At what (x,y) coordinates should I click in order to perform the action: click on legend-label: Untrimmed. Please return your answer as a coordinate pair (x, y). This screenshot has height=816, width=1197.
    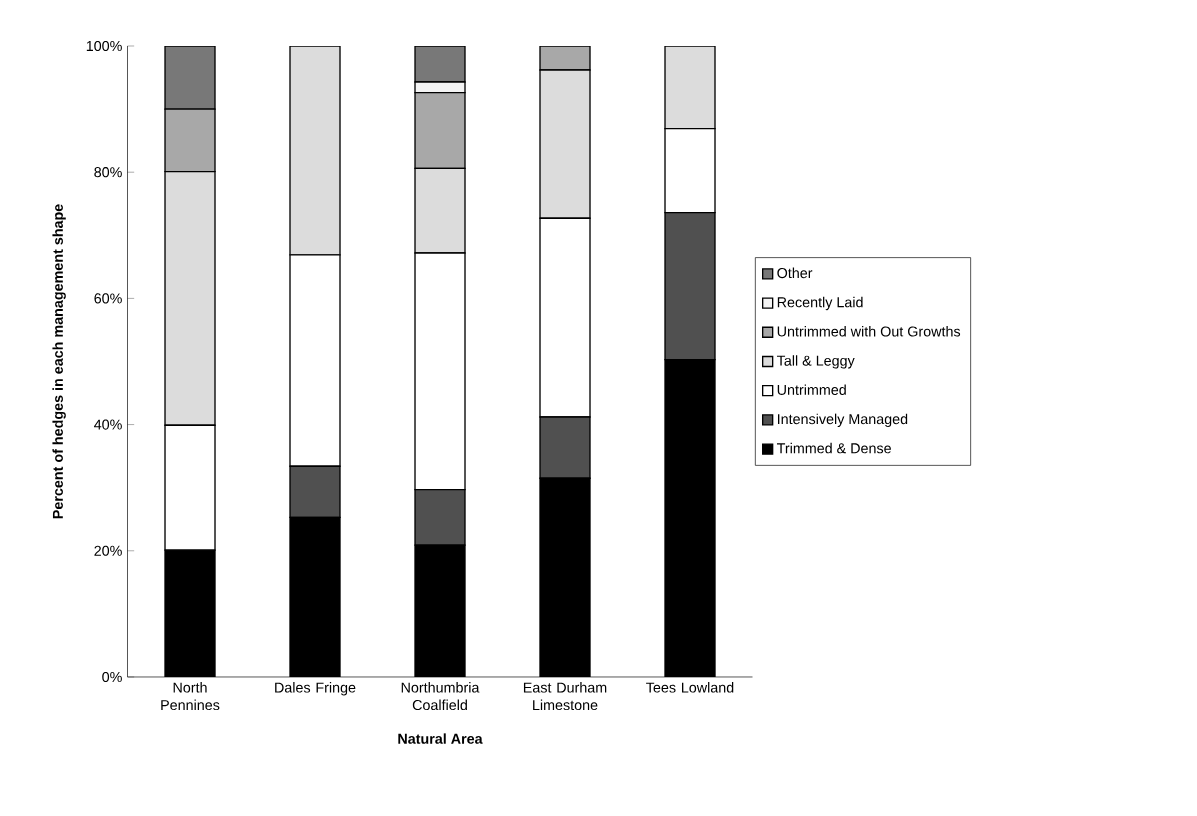
    Looking at the image, I should click on (811, 389).